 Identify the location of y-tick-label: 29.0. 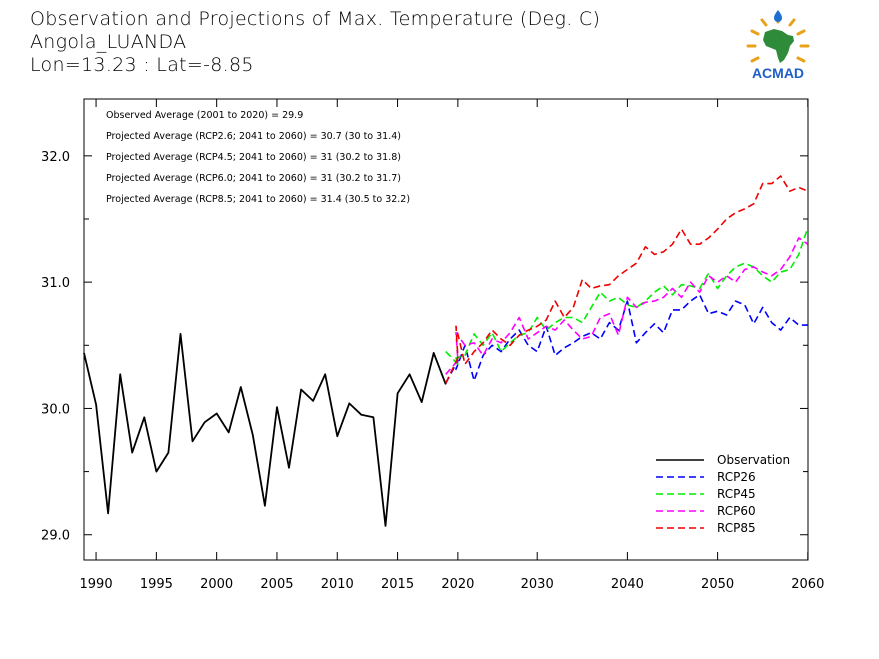
(55, 536).